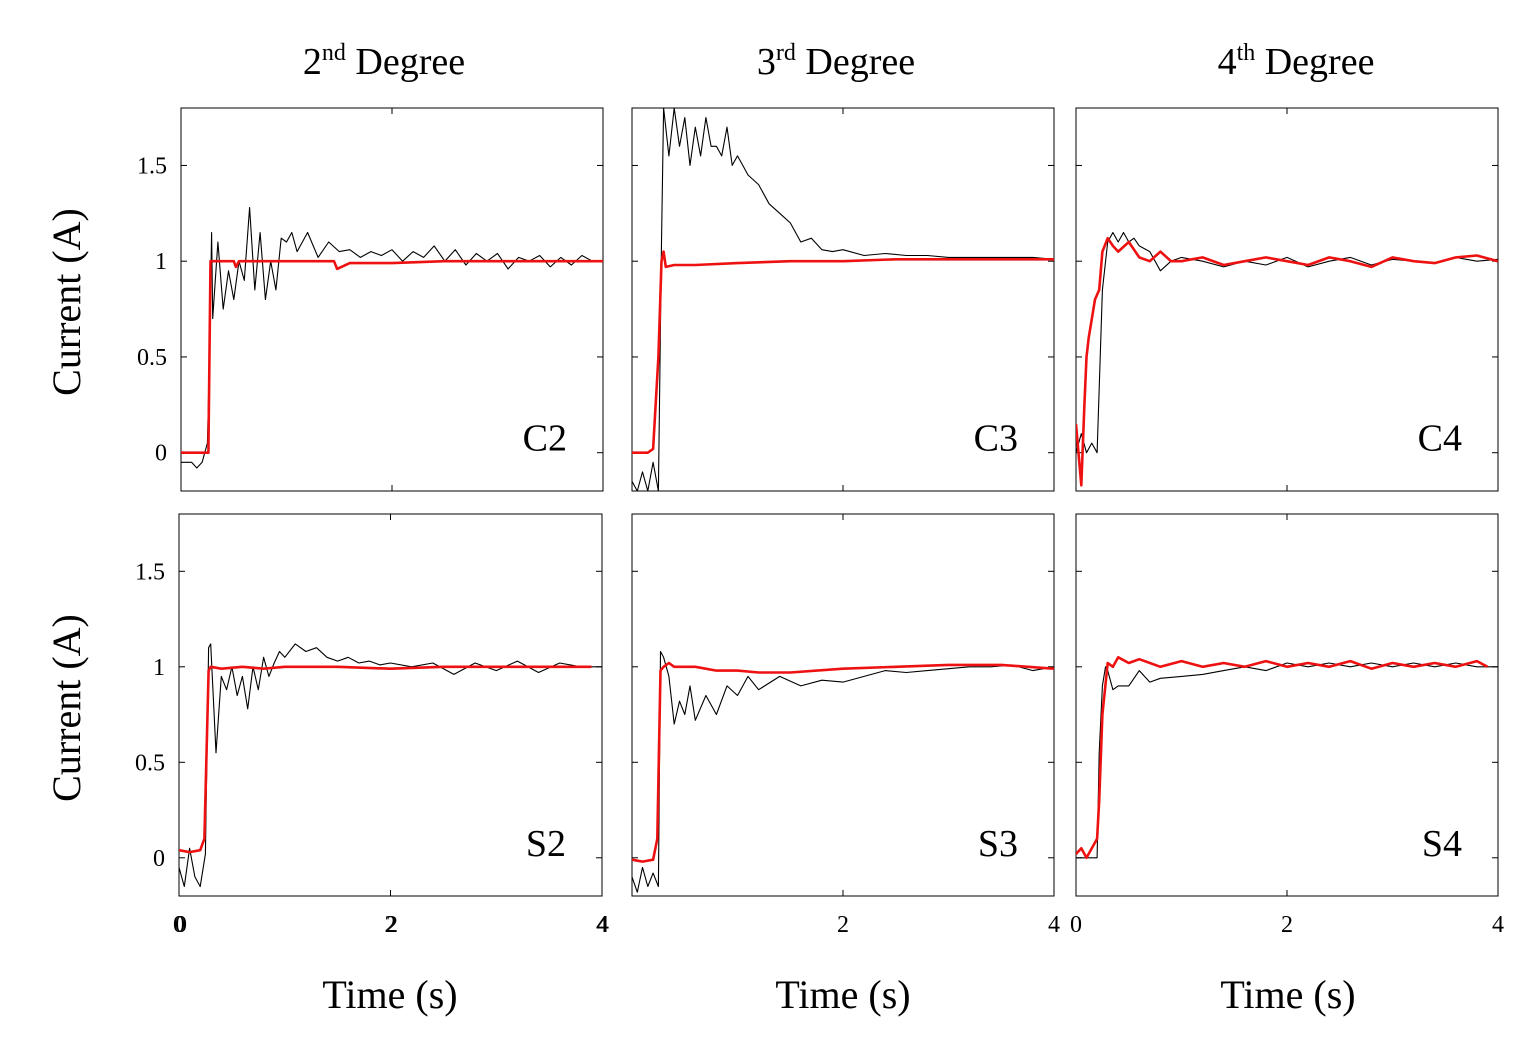 This screenshot has width=1538, height=1050. I want to click on panel-label-s2: S2, so click(546, 844).